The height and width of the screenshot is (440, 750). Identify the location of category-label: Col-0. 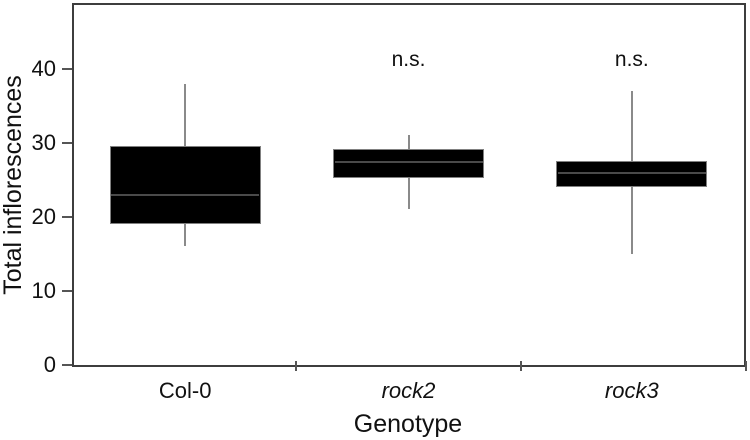
(185, 390).